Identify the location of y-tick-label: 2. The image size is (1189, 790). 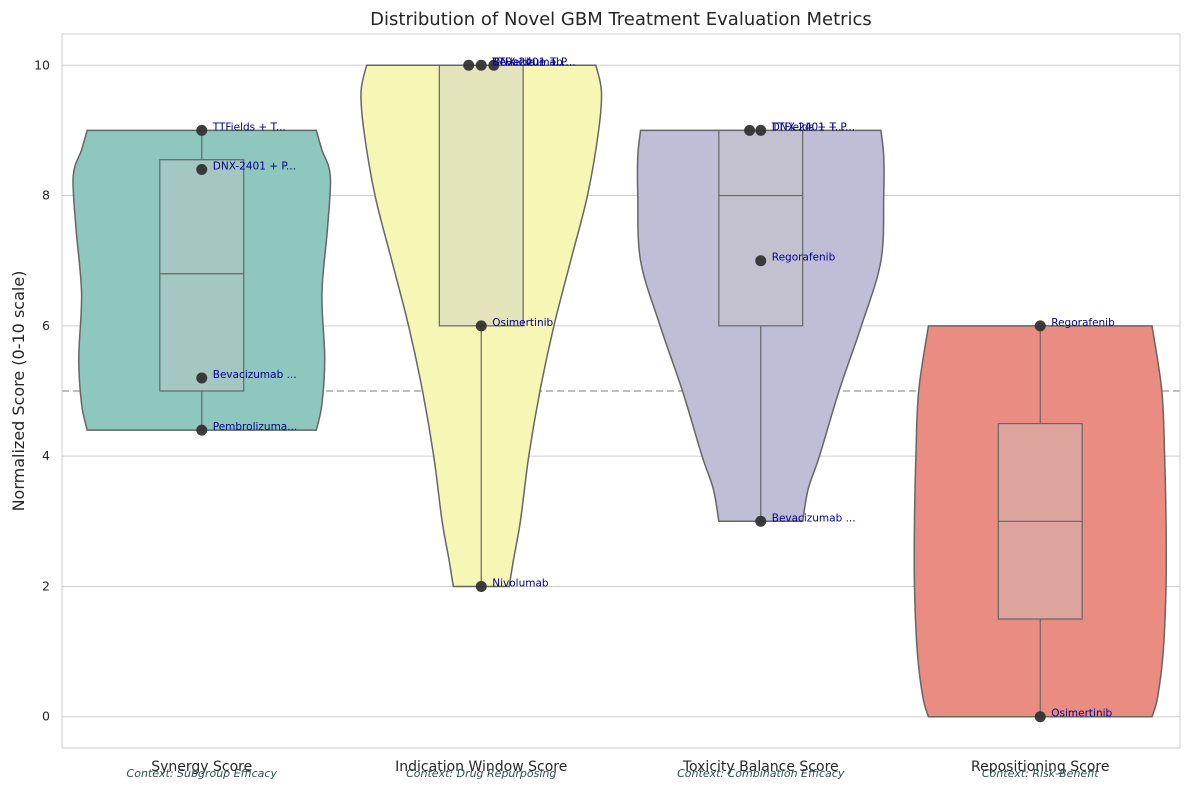
(46, 585).